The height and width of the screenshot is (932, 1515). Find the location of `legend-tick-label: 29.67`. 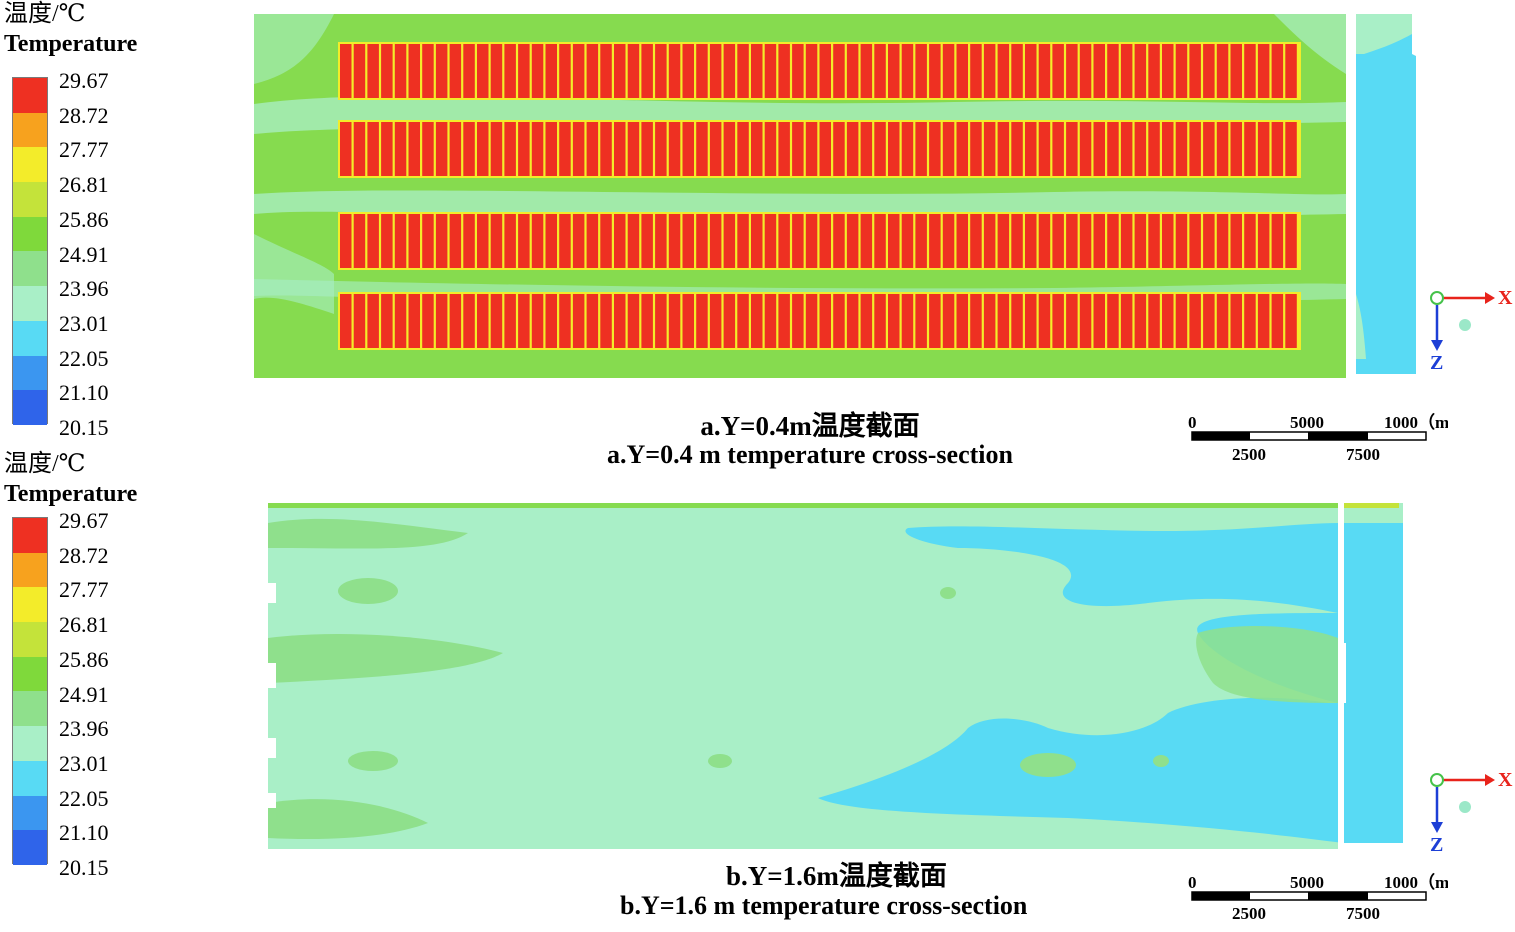

legend-tick-label: 29.67 is located at coordinates (84, 80).